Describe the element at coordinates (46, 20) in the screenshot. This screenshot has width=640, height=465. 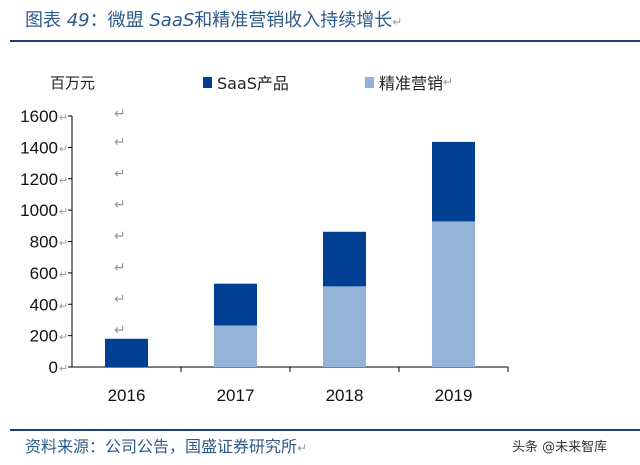
I see `title-prefix: 图表` at that location.